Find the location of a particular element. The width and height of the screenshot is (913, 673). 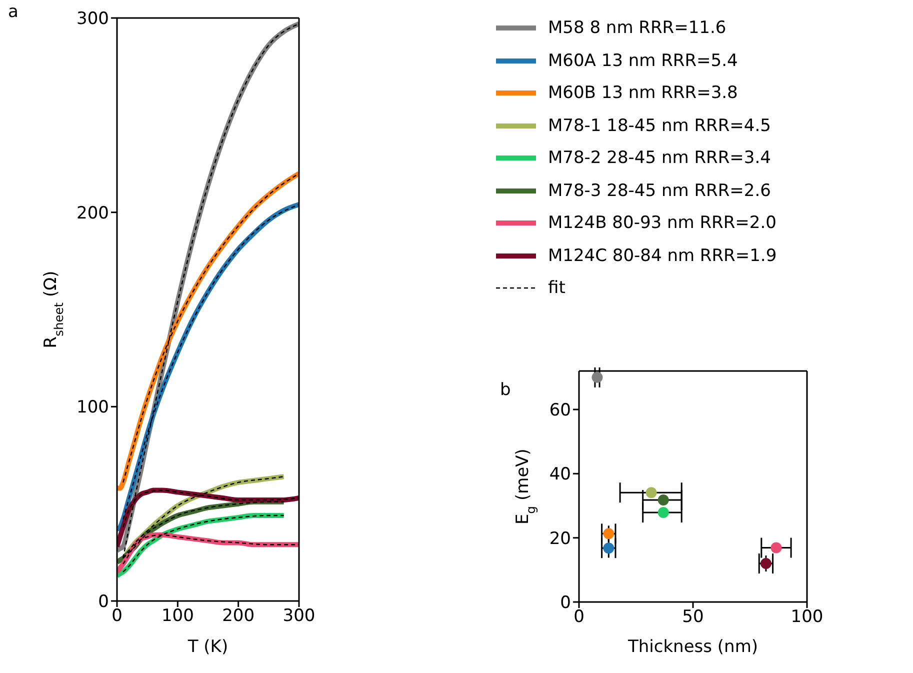

legend-label: M58 8 nm RRR=11.6 is located at coordinates (637, 28).